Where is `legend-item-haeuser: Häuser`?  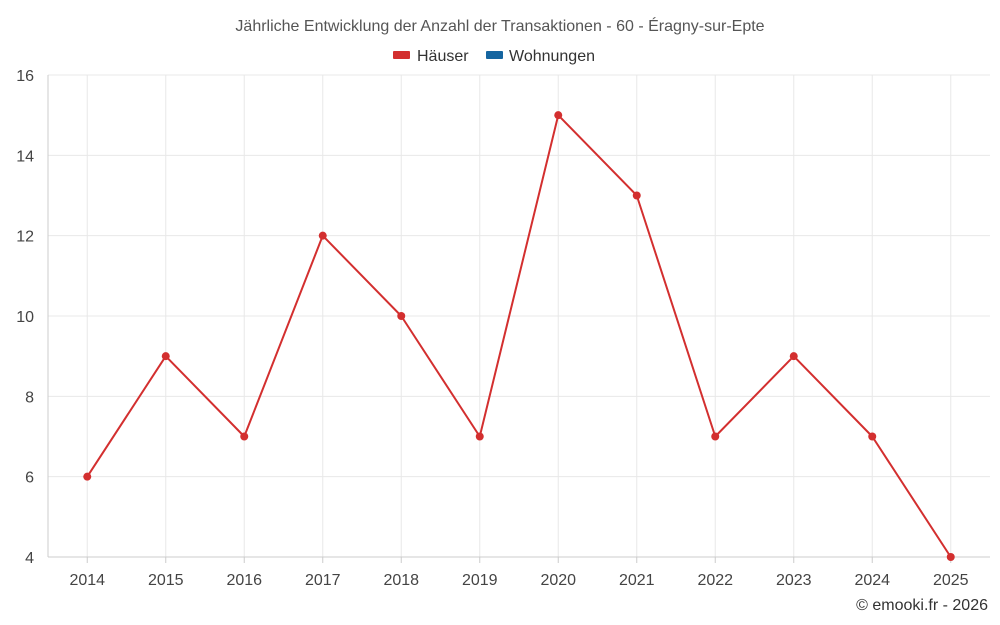
legend-item-haeuser: Häuser is located at coordinates (431, 56).